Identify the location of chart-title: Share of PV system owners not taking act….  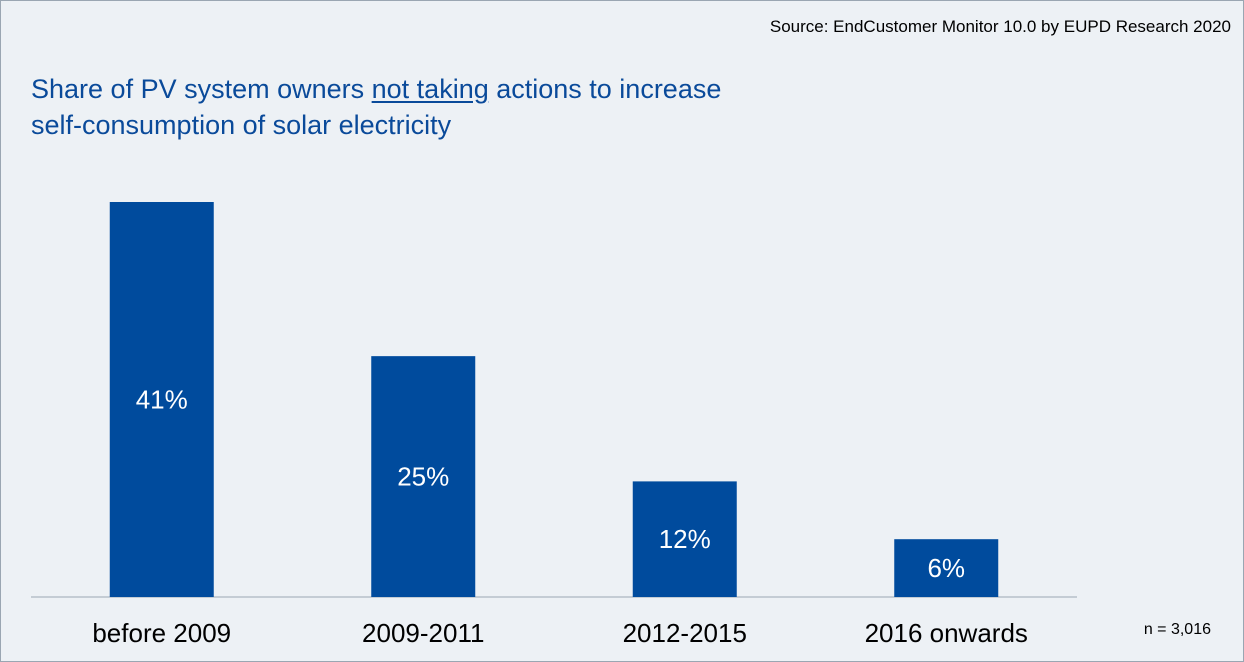
(376, 107).